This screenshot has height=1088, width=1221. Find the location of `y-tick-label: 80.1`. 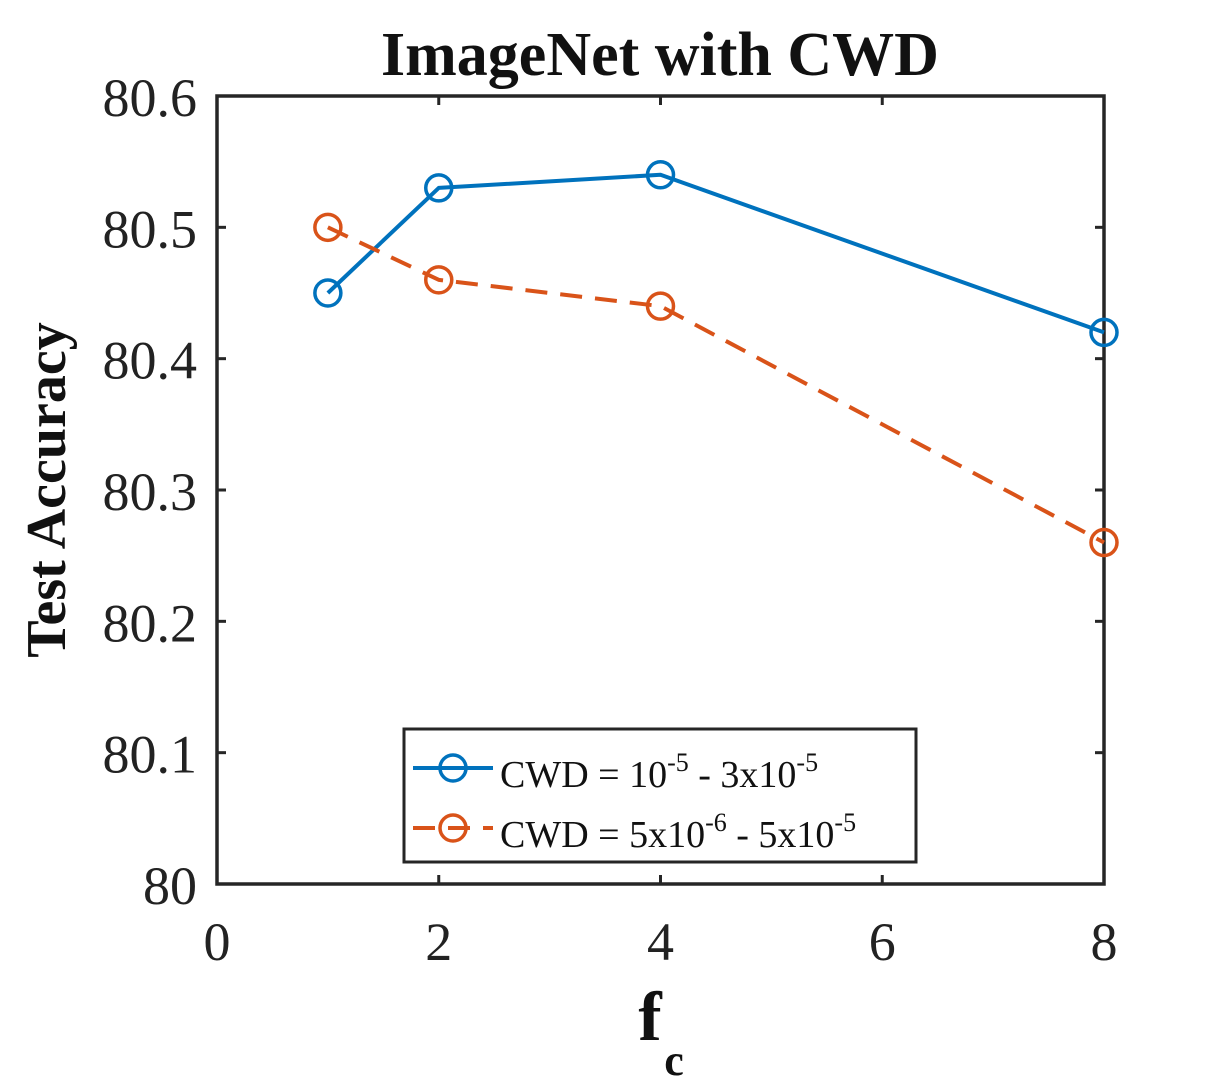

y-tick-label: 80.1 is located at coordinates (150, 755).